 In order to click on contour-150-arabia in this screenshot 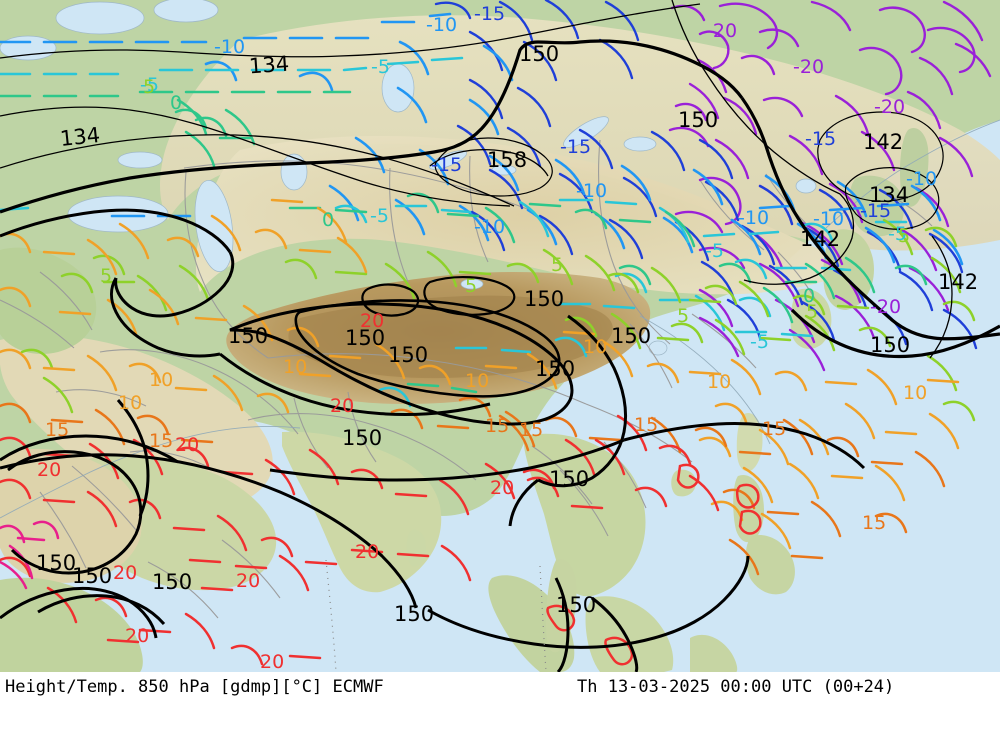, I will do `click(89, 449)`.